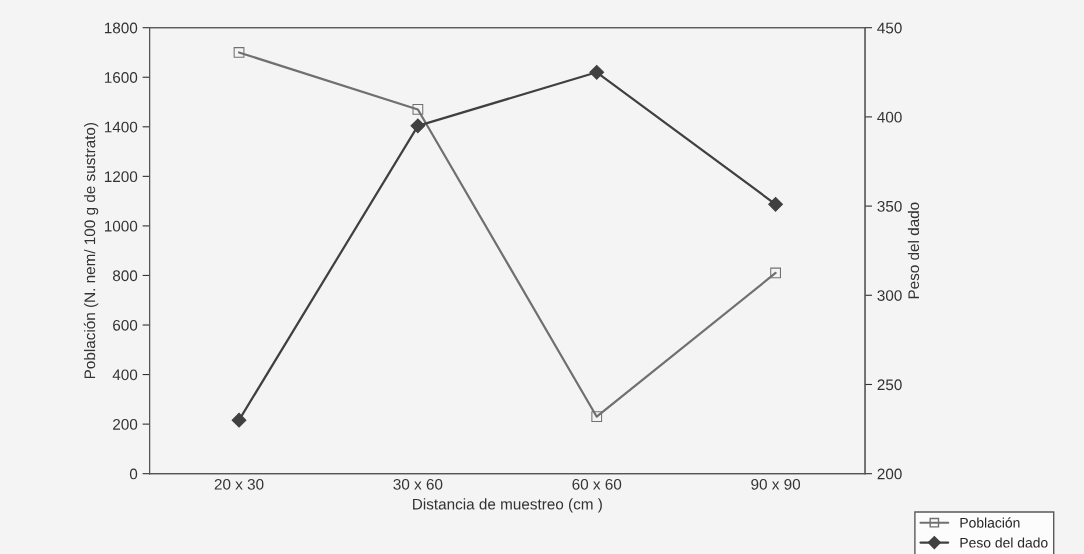 Image resolution: width=1084 pixels, height=554 pixels. Describe the element at coordinates (418, 484) in the screenshot. I see `x-tick-label: 30 x 60` at that location.